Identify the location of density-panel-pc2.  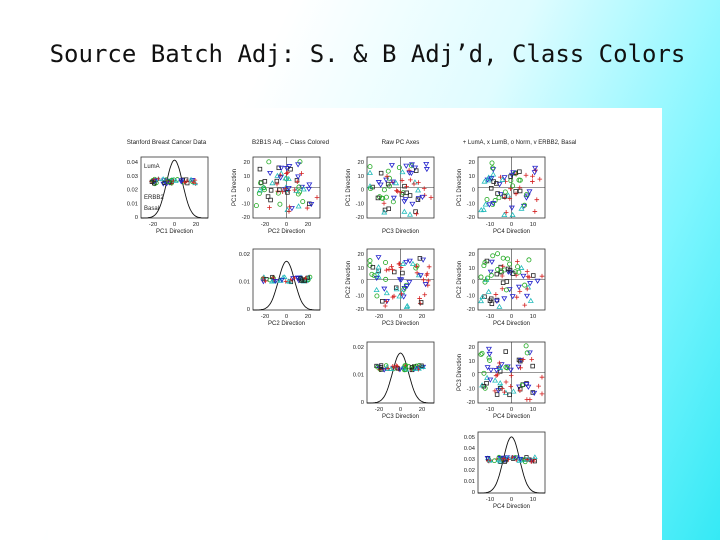
(286, 279).